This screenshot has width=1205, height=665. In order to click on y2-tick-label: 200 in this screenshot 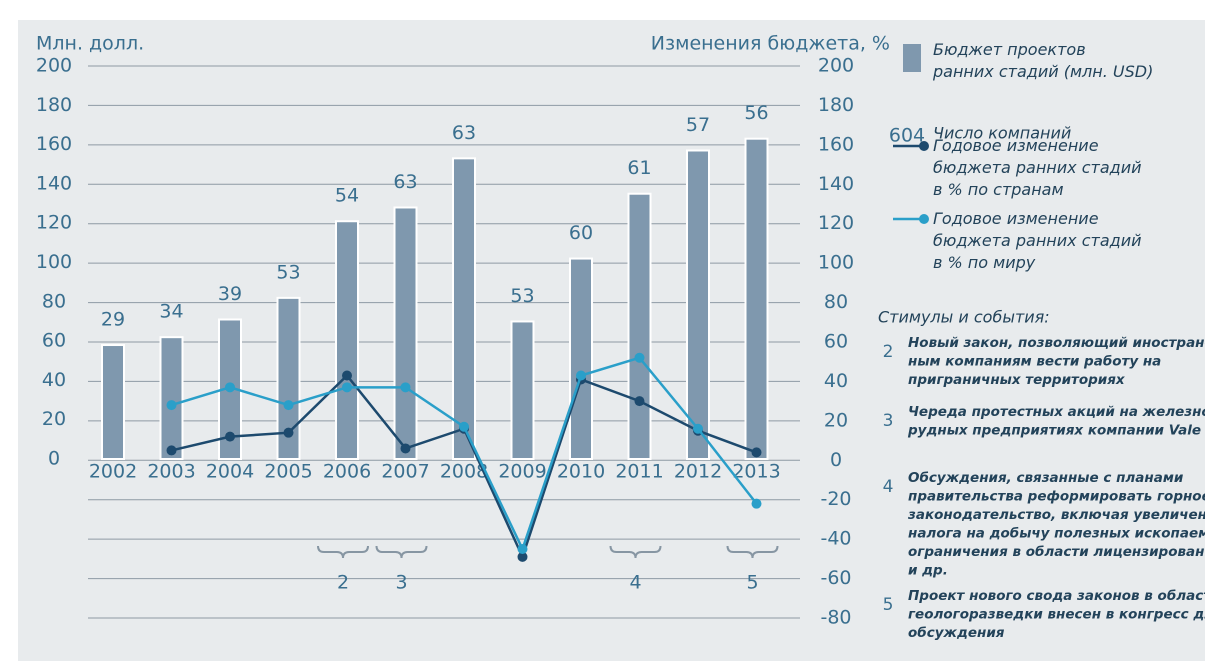, I will do `click(836, 66)`.